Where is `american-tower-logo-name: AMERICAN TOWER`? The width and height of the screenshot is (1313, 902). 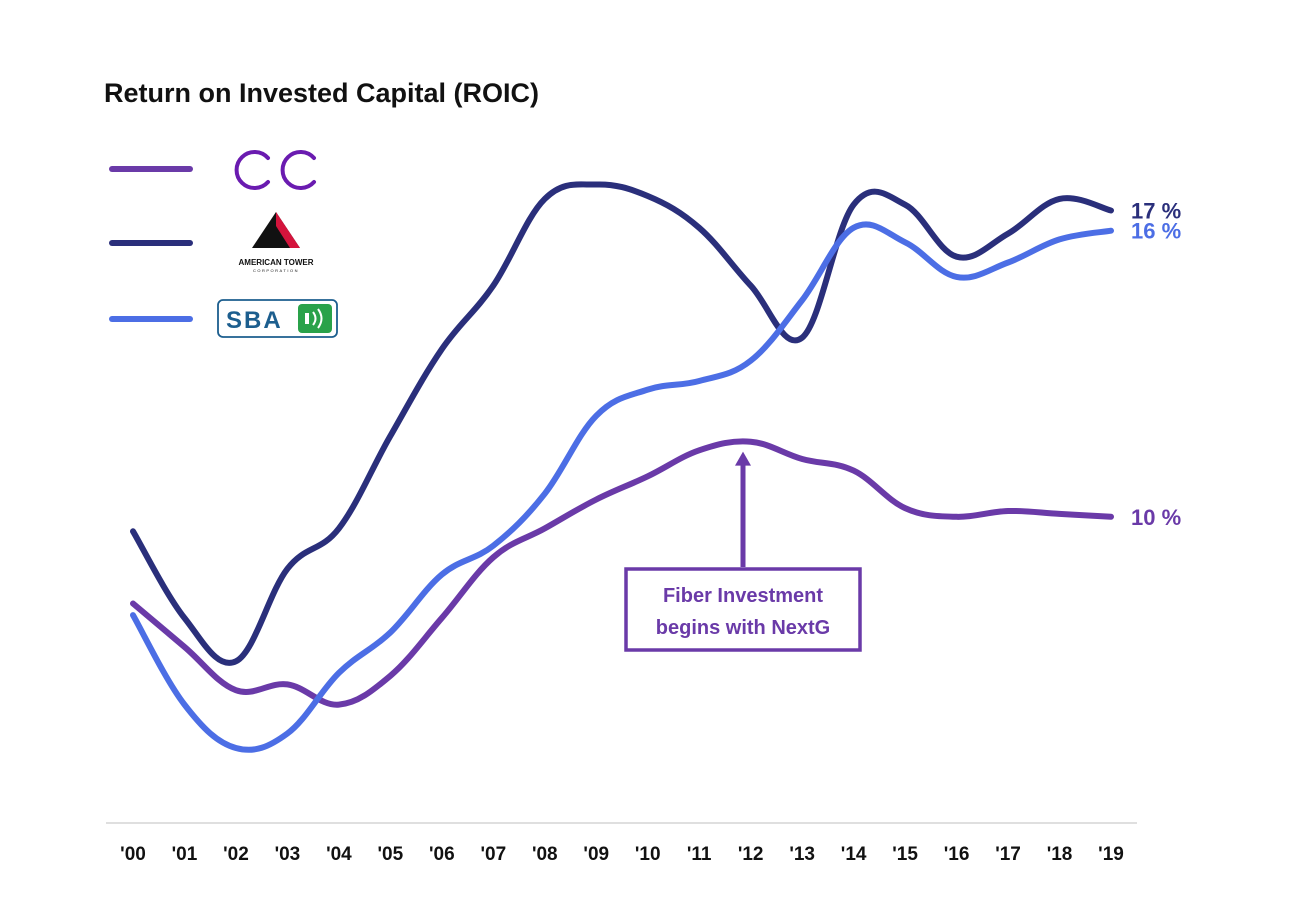 american-tower-logo-name: AMERICAN TOWER is located at coordinates (276, 262).